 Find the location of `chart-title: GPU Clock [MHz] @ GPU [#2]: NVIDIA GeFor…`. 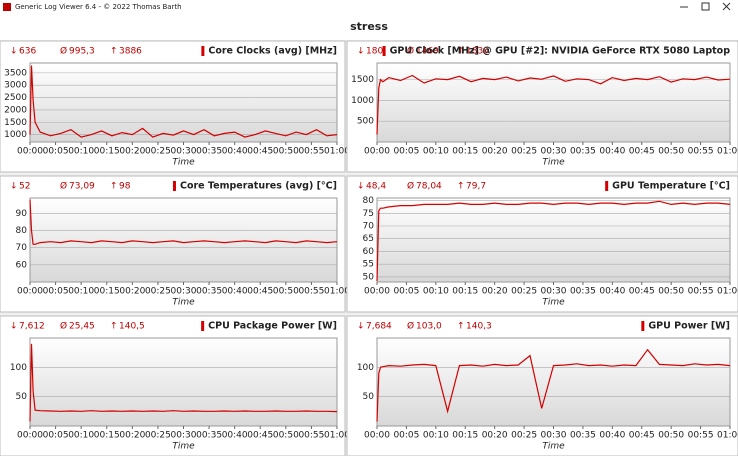

chart-title: GPU Clock [MHz] @ GPU [#2]: NVIDIA GeFor… is located at coordinates (560, 51).